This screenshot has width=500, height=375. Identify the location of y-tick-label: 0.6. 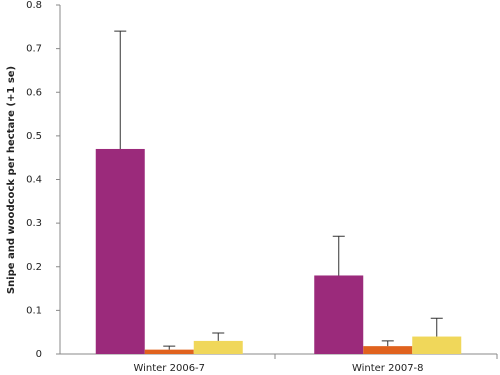
(34, 92).